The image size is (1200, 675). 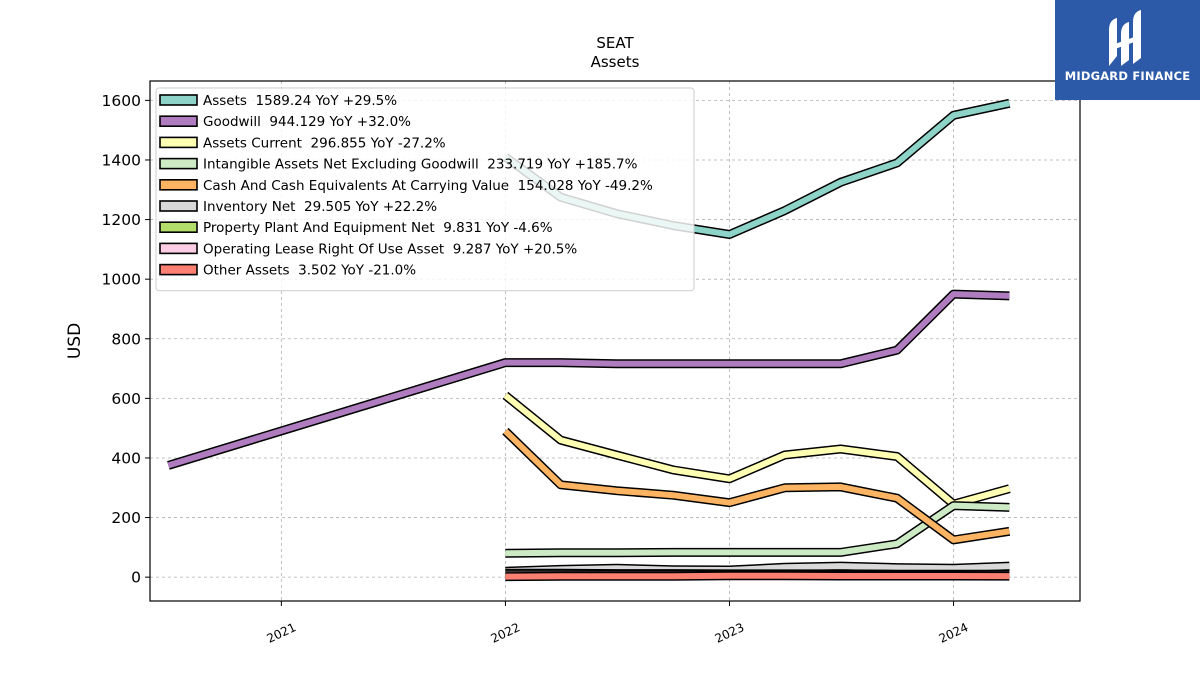 I want to click on y-tick-label: 0, so click(x=136, y=578).